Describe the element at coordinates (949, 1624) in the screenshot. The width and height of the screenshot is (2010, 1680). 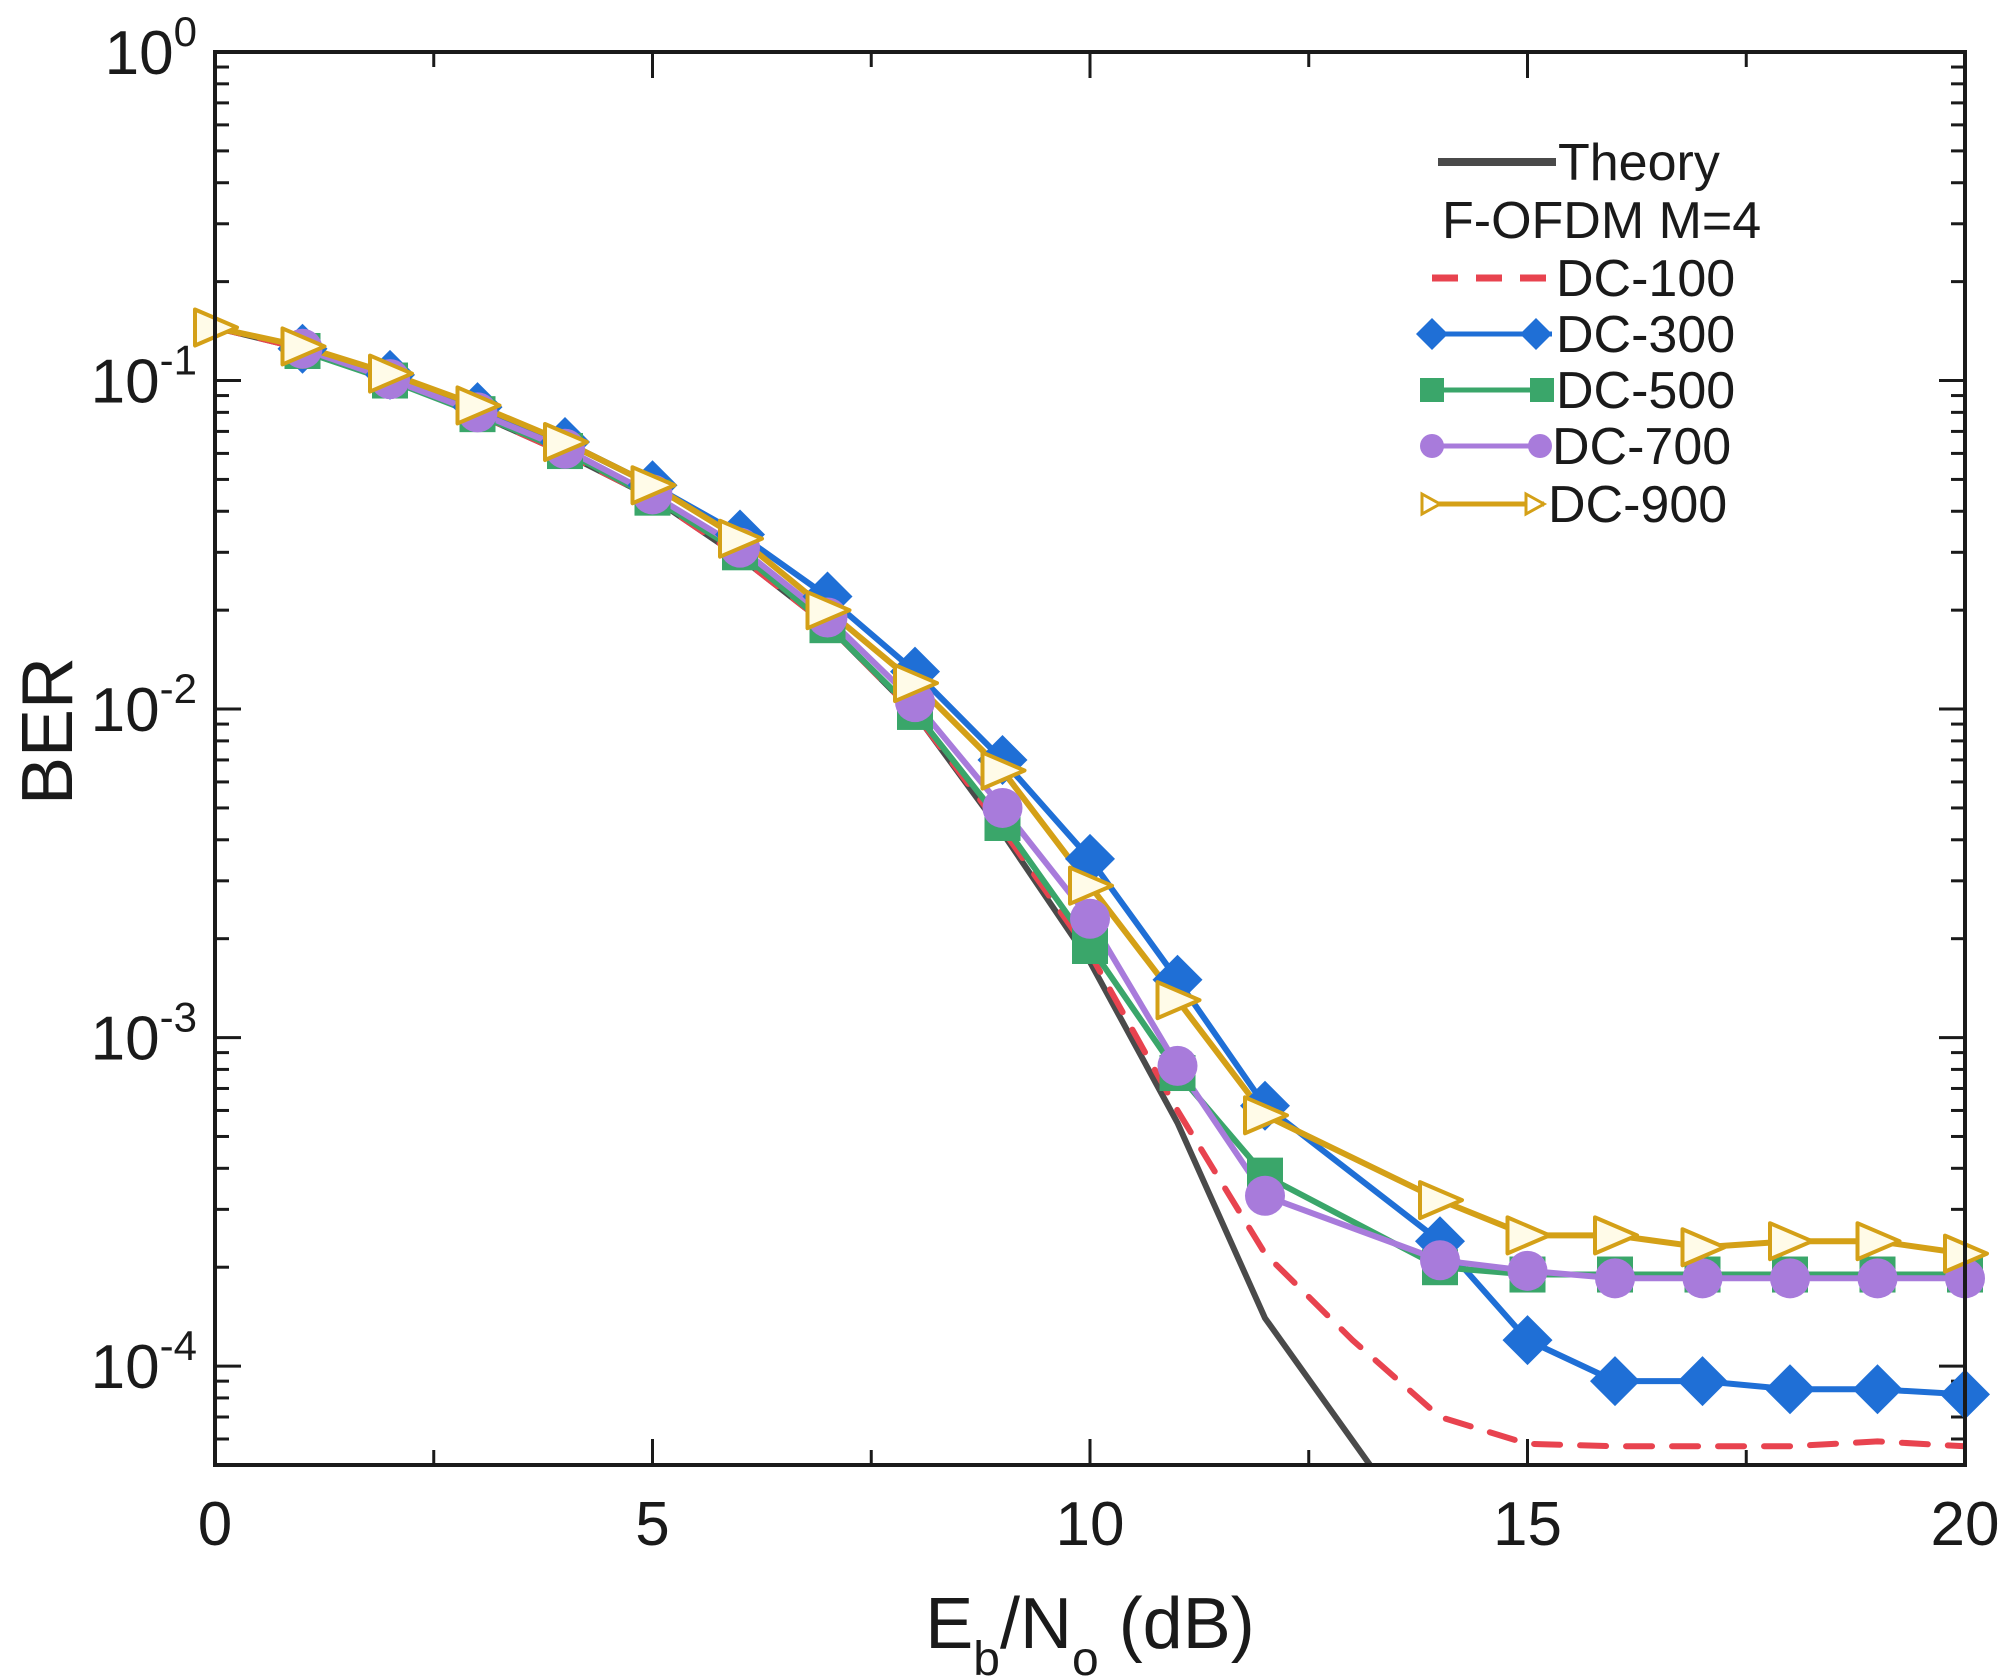
I see `x-axis-title-main: E` at that location.